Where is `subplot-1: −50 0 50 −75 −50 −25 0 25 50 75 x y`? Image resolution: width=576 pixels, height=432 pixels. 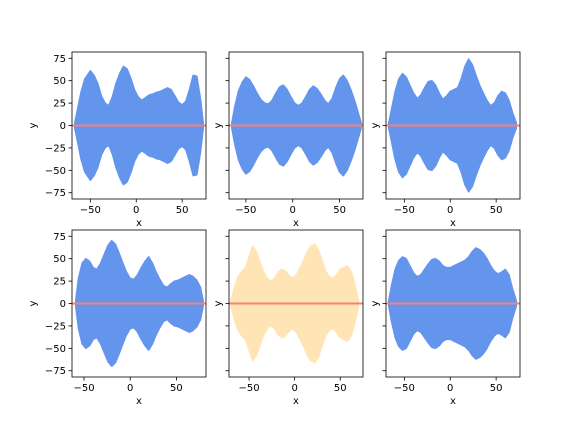 subplot-1: −50 0 50 −75 −50 −25 0 25 50 75 x y is located at coordinates (117, 140).